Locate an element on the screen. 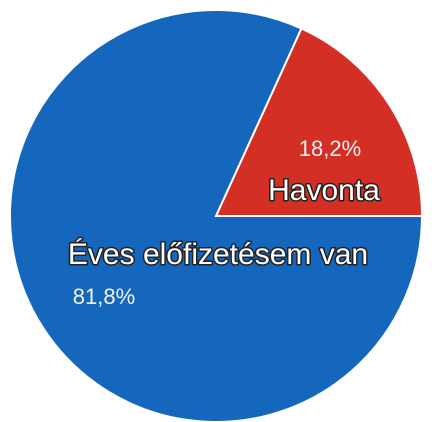  slice-value-label-eves: 81,8% is located at coordinates (104, 296).